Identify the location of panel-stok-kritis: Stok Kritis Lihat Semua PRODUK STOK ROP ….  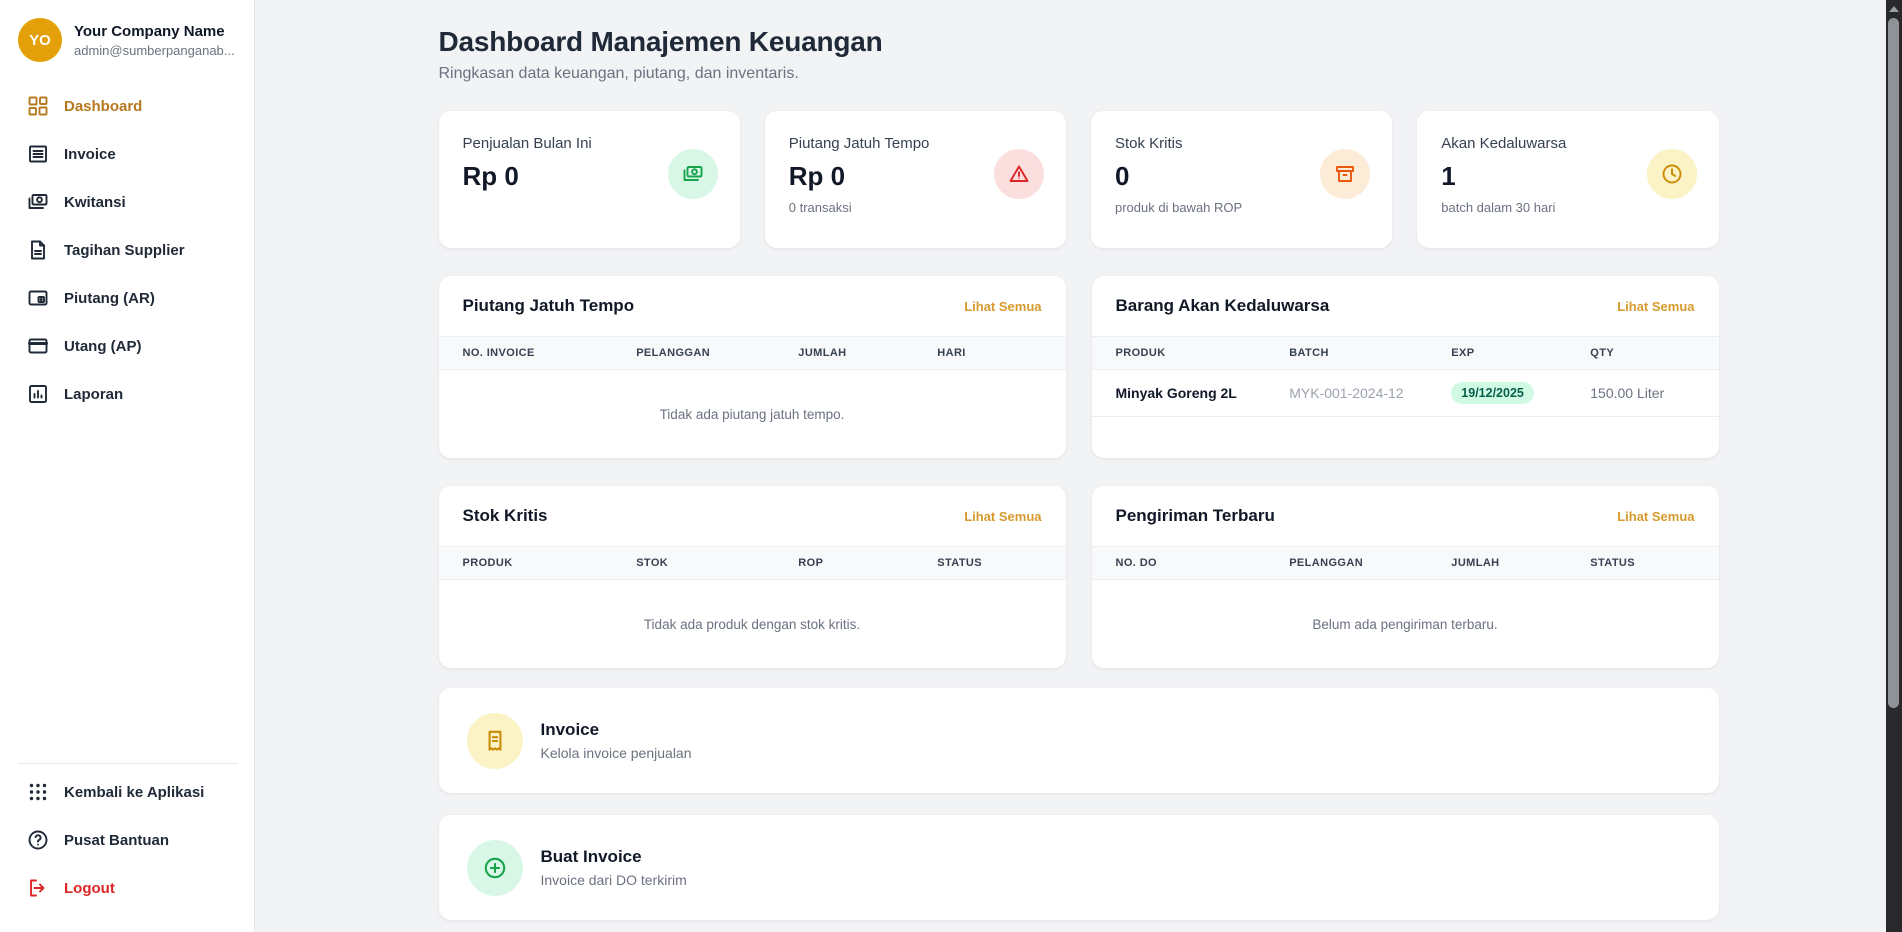
(752, 577).